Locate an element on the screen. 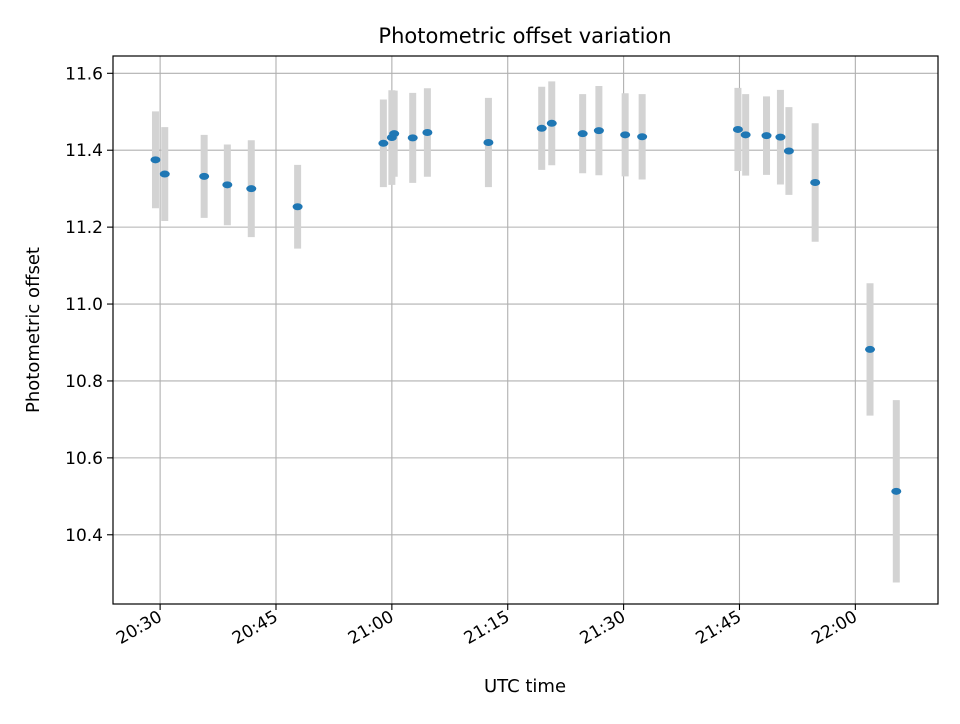  y-tick-label: 11.0 is located at coordinates (84, 305).